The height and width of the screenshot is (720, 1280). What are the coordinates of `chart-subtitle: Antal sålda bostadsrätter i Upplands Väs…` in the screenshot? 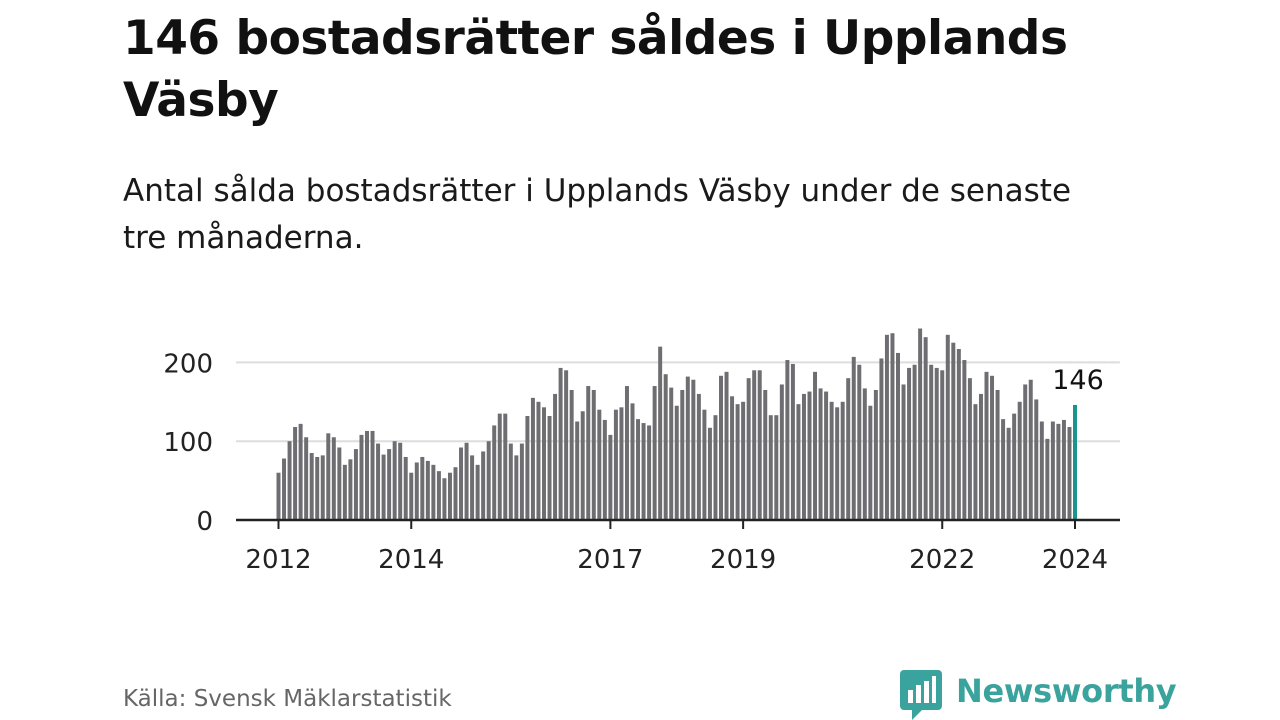 It's located at (597, 214).